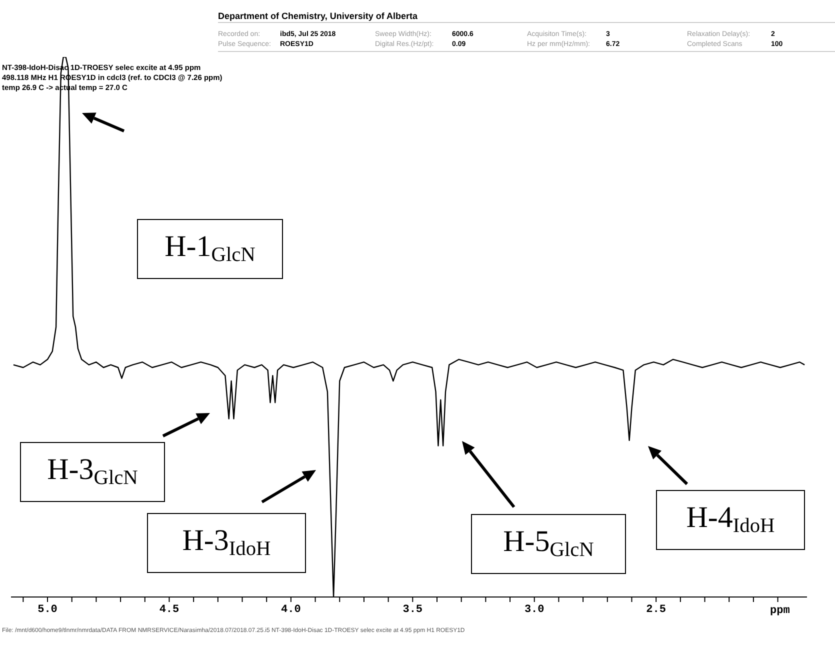  What do you see at coordinates (210, 249) in the screenshot?
I see `annotation: H-1$_{GlcN}$` at bounding box center [210, 249].